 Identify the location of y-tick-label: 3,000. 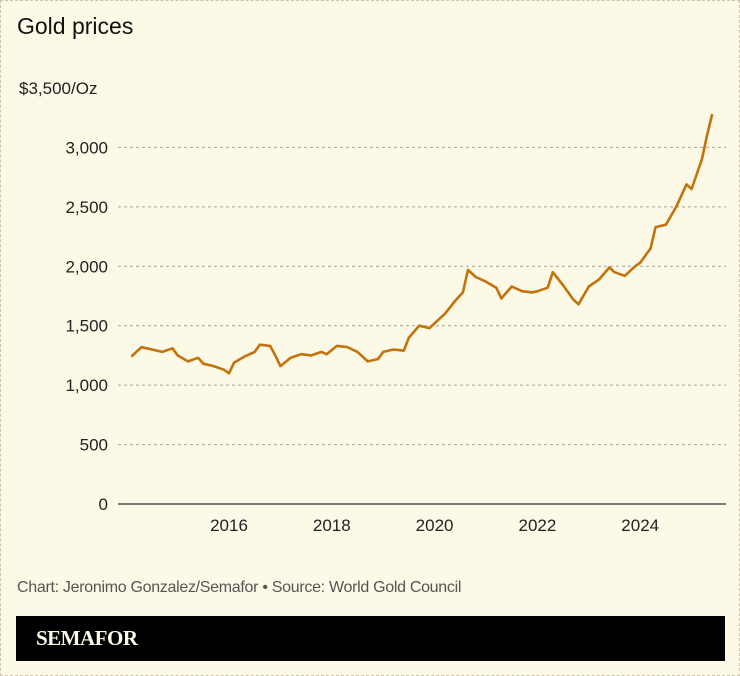
(86, 147).